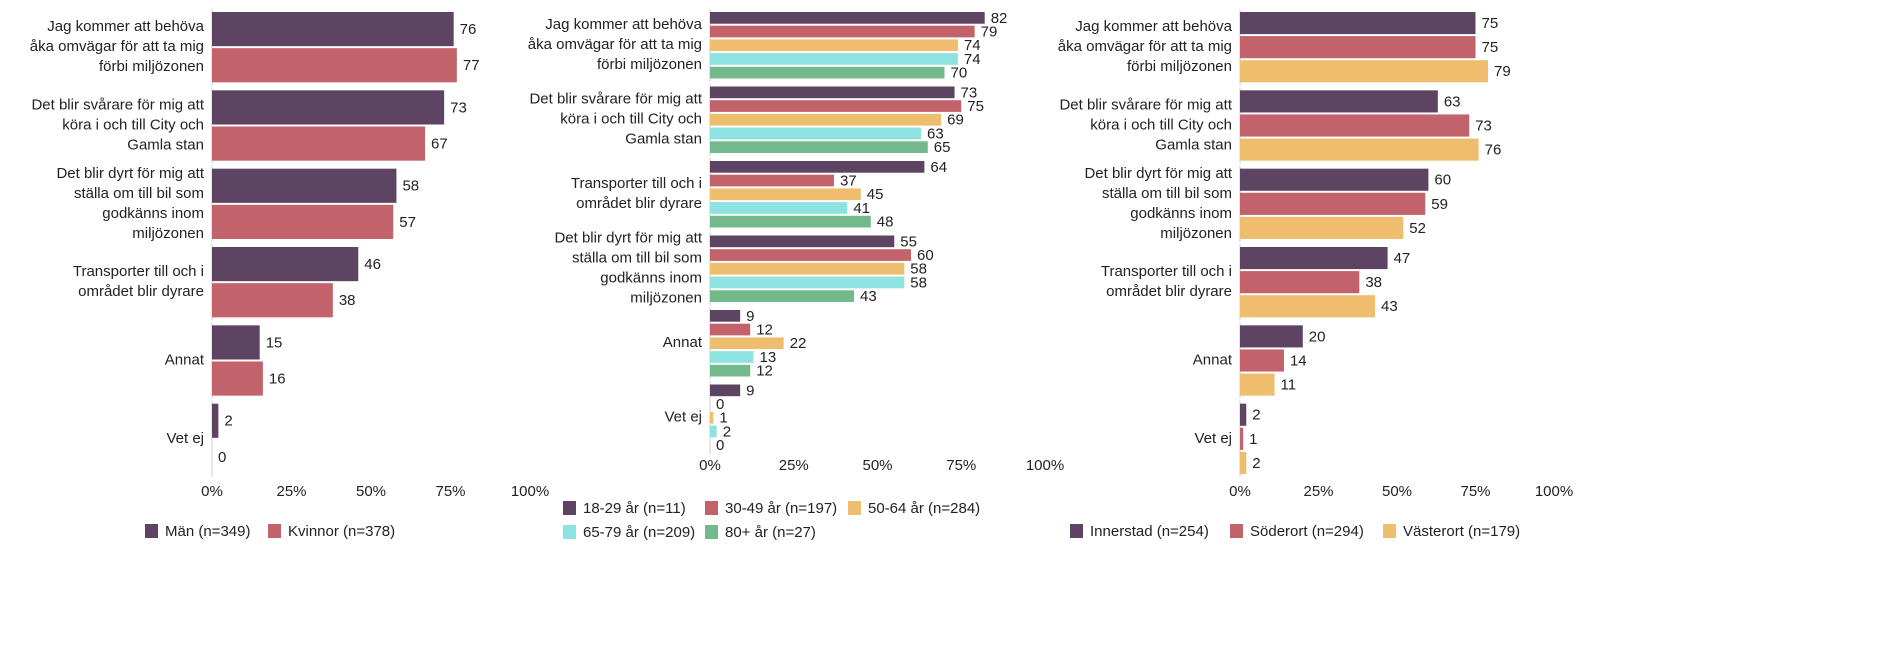  Describe the element at coordinates (639, 532) in the screenshot. I see `legend-label: 65-79 år (n=209)` at that location.